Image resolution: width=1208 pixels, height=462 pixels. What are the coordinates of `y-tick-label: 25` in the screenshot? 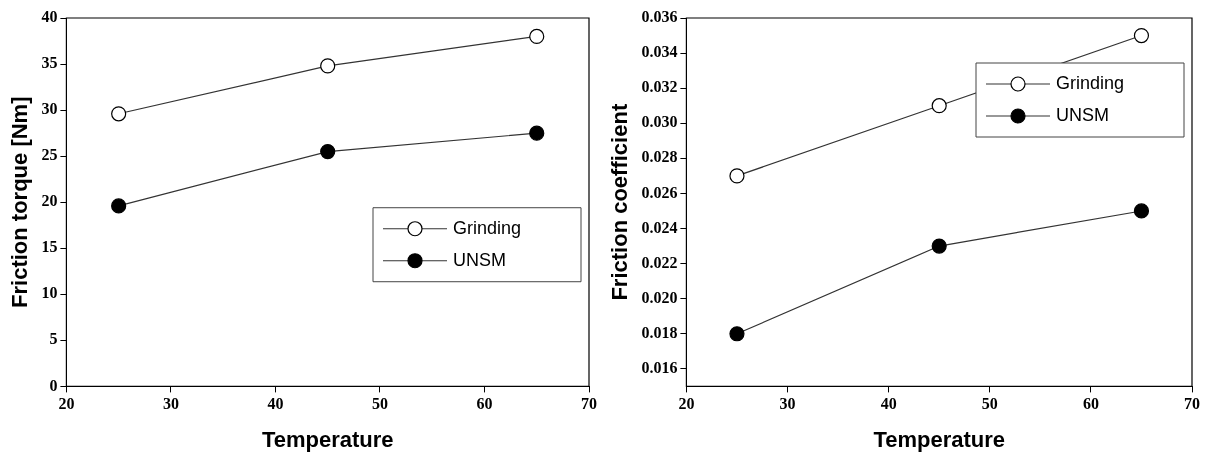 It's located at (49, 155).